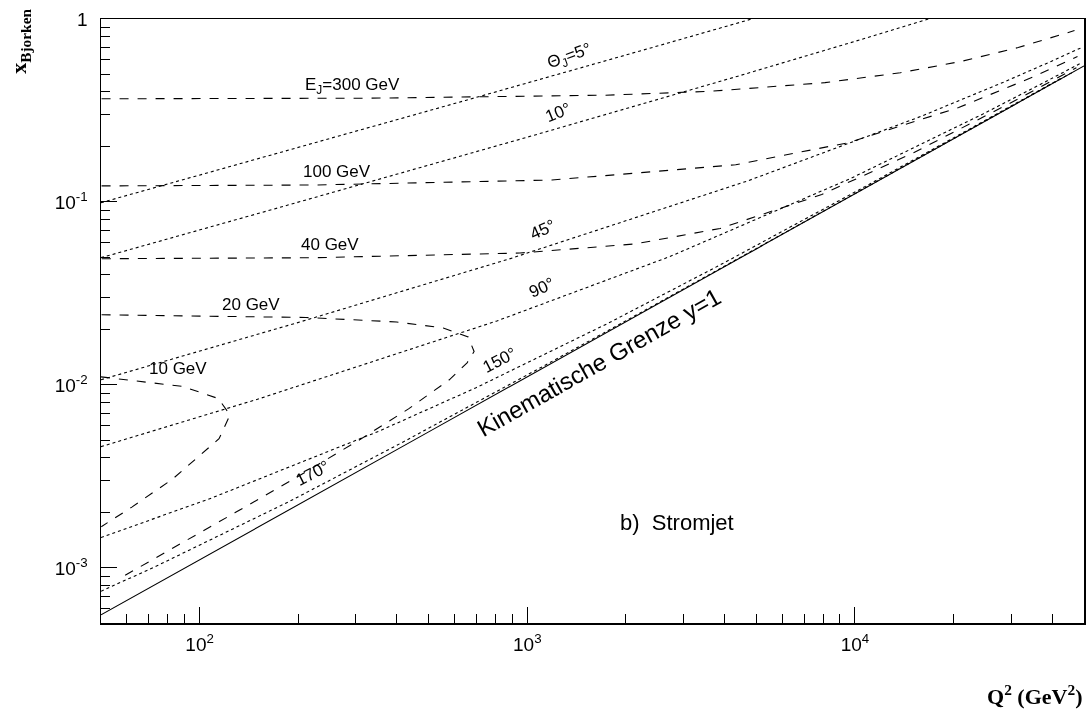 This screenshot has height=715, width=1092. Describe the element at coordinates (855, 643) in the screenshot. I see `x-tick-label: 10$^{4}$` at that location.